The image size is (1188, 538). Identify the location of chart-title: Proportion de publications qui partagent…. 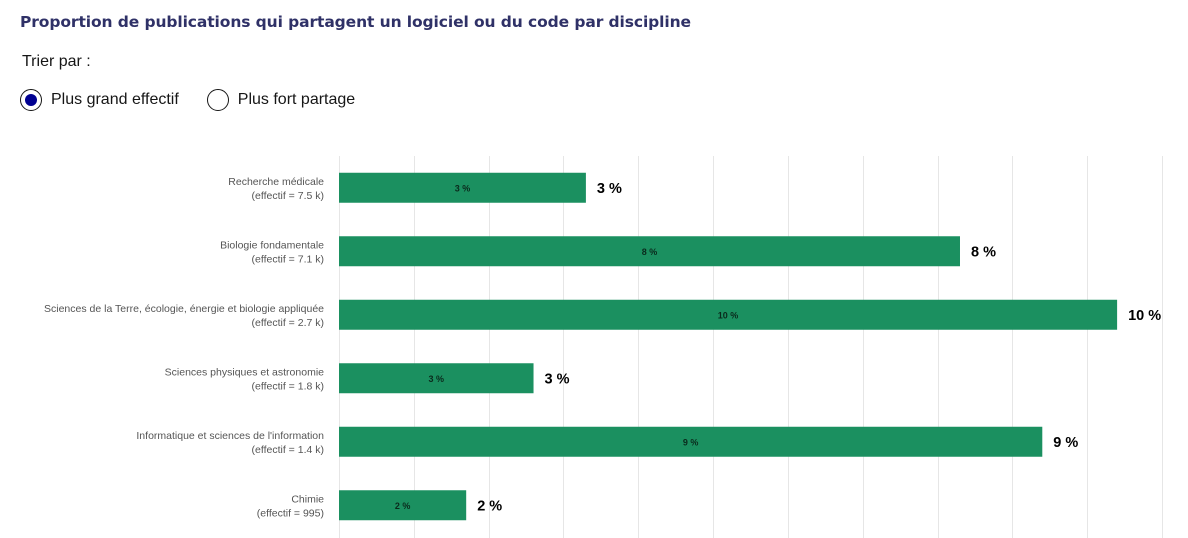
(355, 22).